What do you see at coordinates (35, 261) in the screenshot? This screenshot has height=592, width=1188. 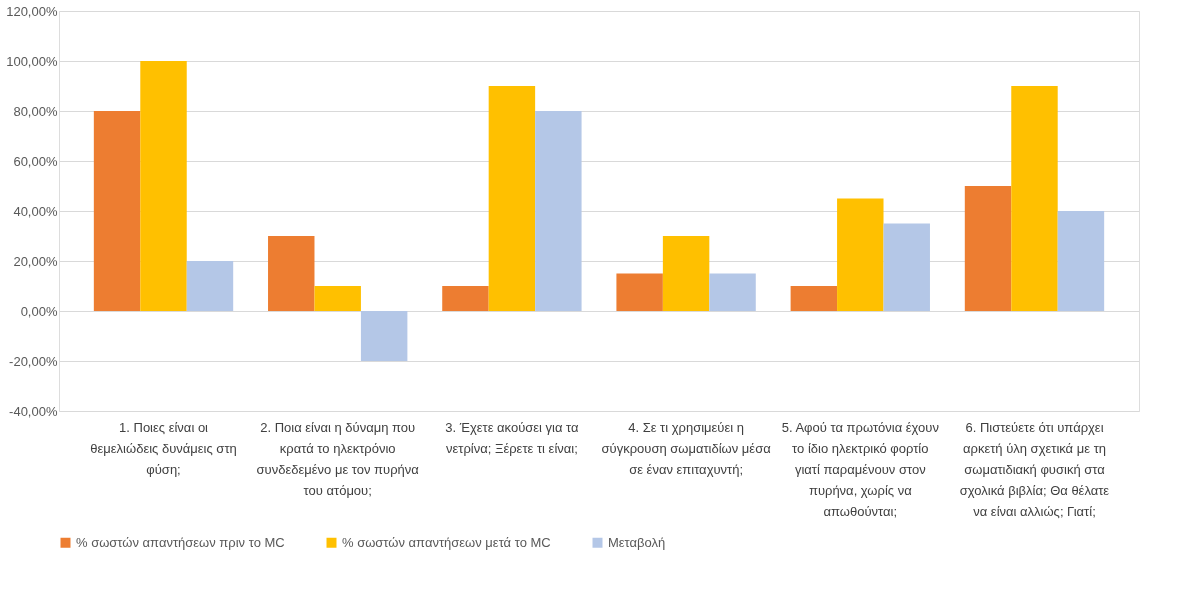 I see `y-tick-label: 20,00%` at bounding box center [35, 261].